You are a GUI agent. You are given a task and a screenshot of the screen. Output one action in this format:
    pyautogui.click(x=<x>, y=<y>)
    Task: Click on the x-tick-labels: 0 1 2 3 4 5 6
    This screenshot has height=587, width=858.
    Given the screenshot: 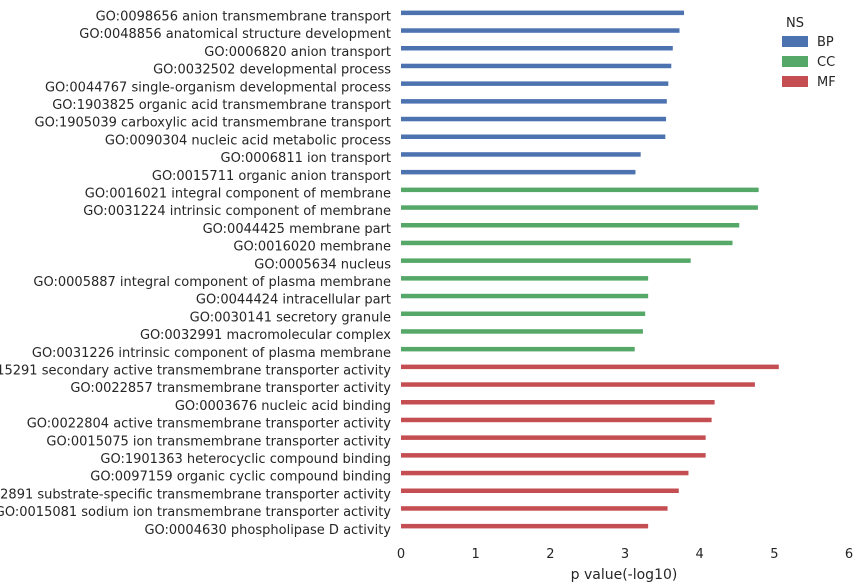 What is the action you would take?
    pyautogui.click(x=625, y=554)
    